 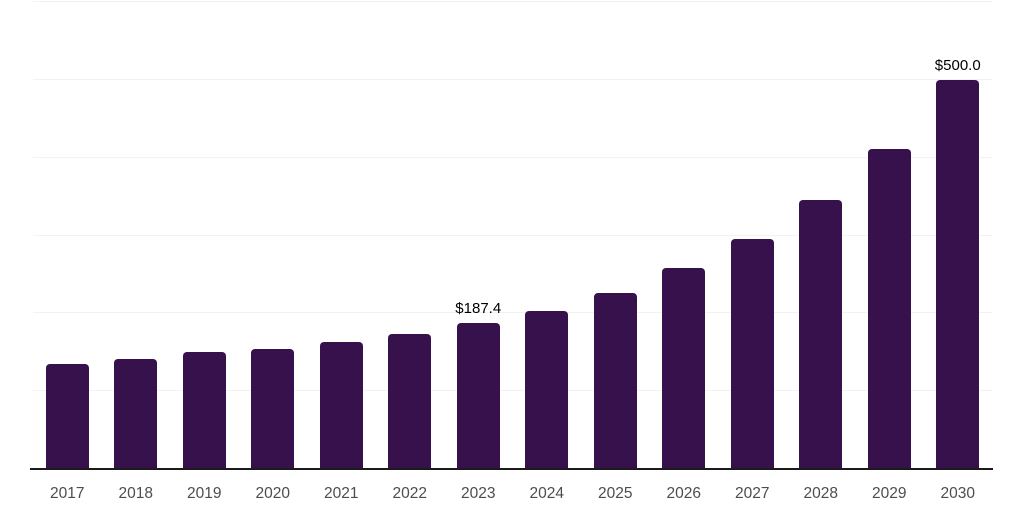 I want to click on x-axis-tick-label: 2018, so click(x=135, y=493).